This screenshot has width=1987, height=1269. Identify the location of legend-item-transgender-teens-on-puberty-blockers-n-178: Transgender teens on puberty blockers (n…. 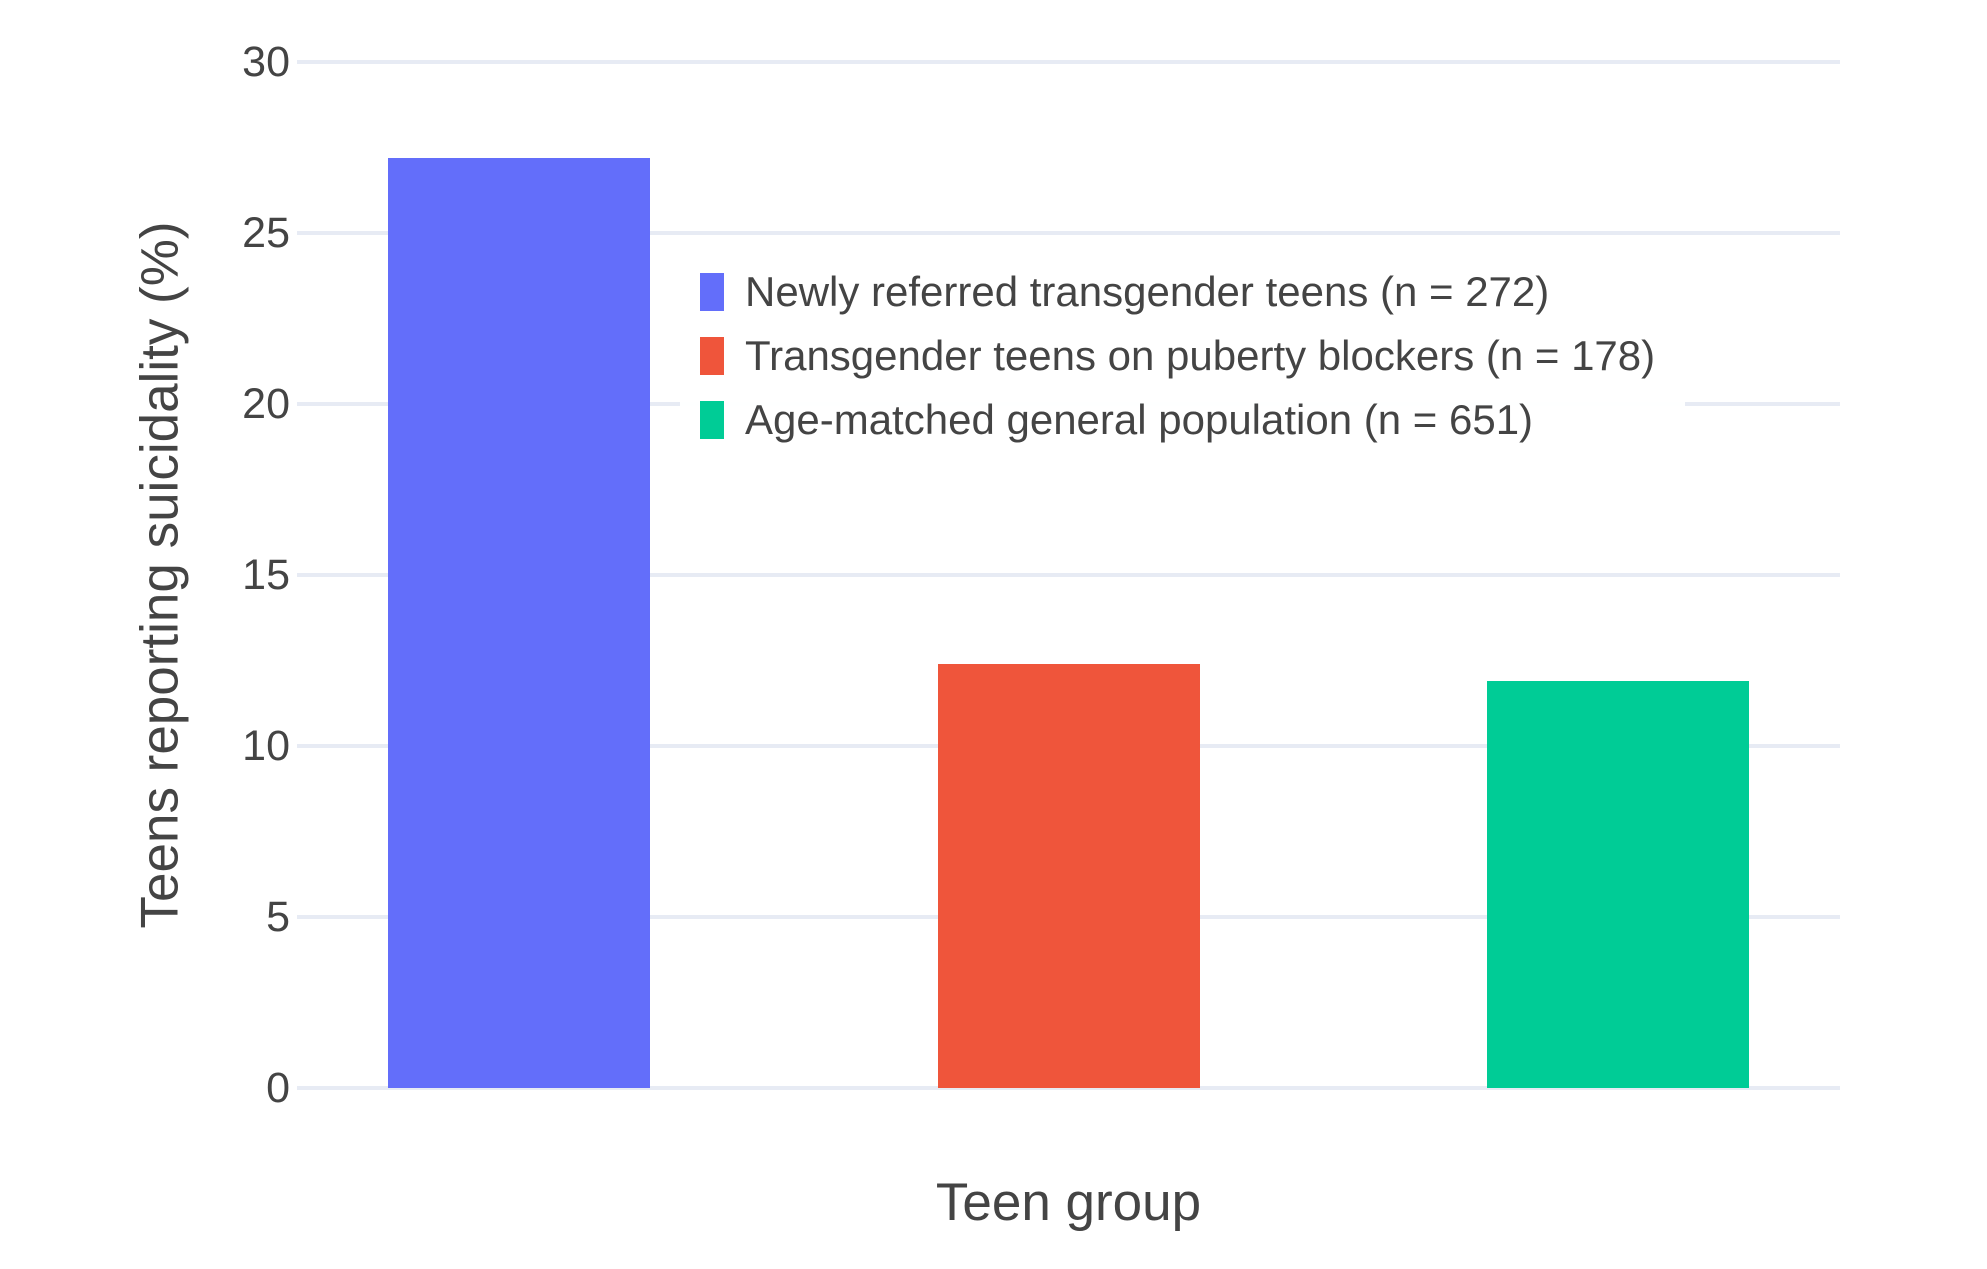
(1177, 356).